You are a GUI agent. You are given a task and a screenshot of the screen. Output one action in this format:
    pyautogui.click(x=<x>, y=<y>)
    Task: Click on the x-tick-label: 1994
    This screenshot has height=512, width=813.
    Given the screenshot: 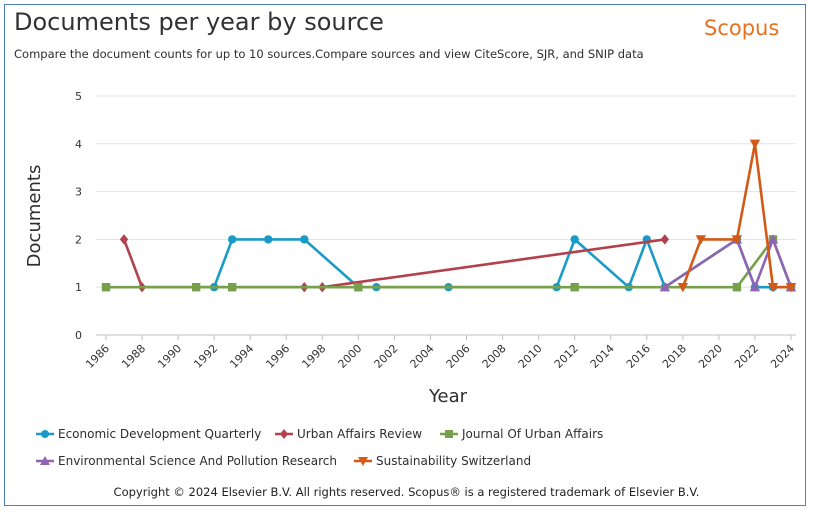 What is the action you would take?
    pyautogui.click(x=241, y=356)
    